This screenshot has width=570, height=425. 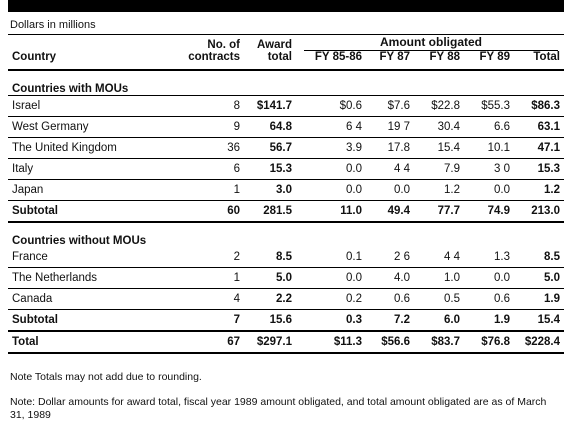 What do you see at coordinates (83, 342) in the screenshot?
I see `total-label: Total` at bounding box center [83, 342].